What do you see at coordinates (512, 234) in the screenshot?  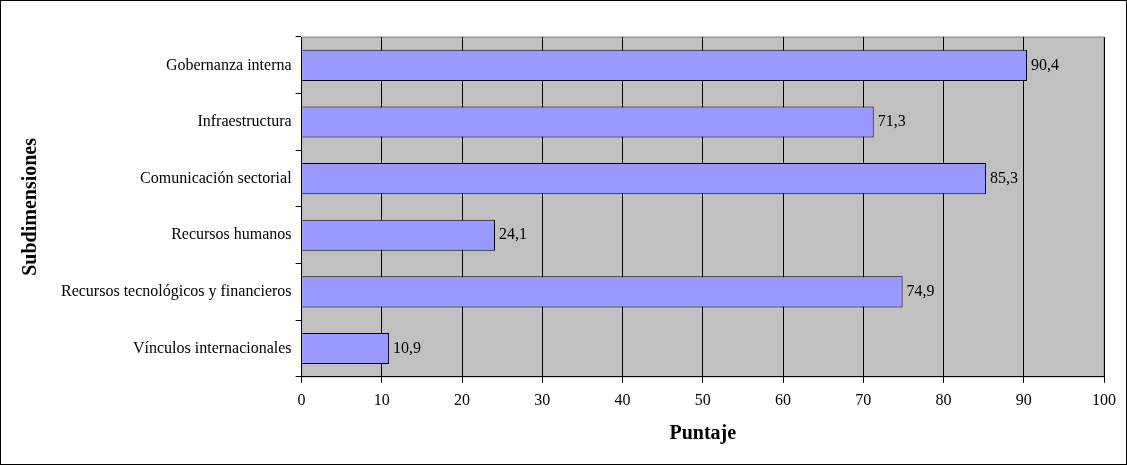 I see `data-label: 24,1` at bounding box center [512, 234].